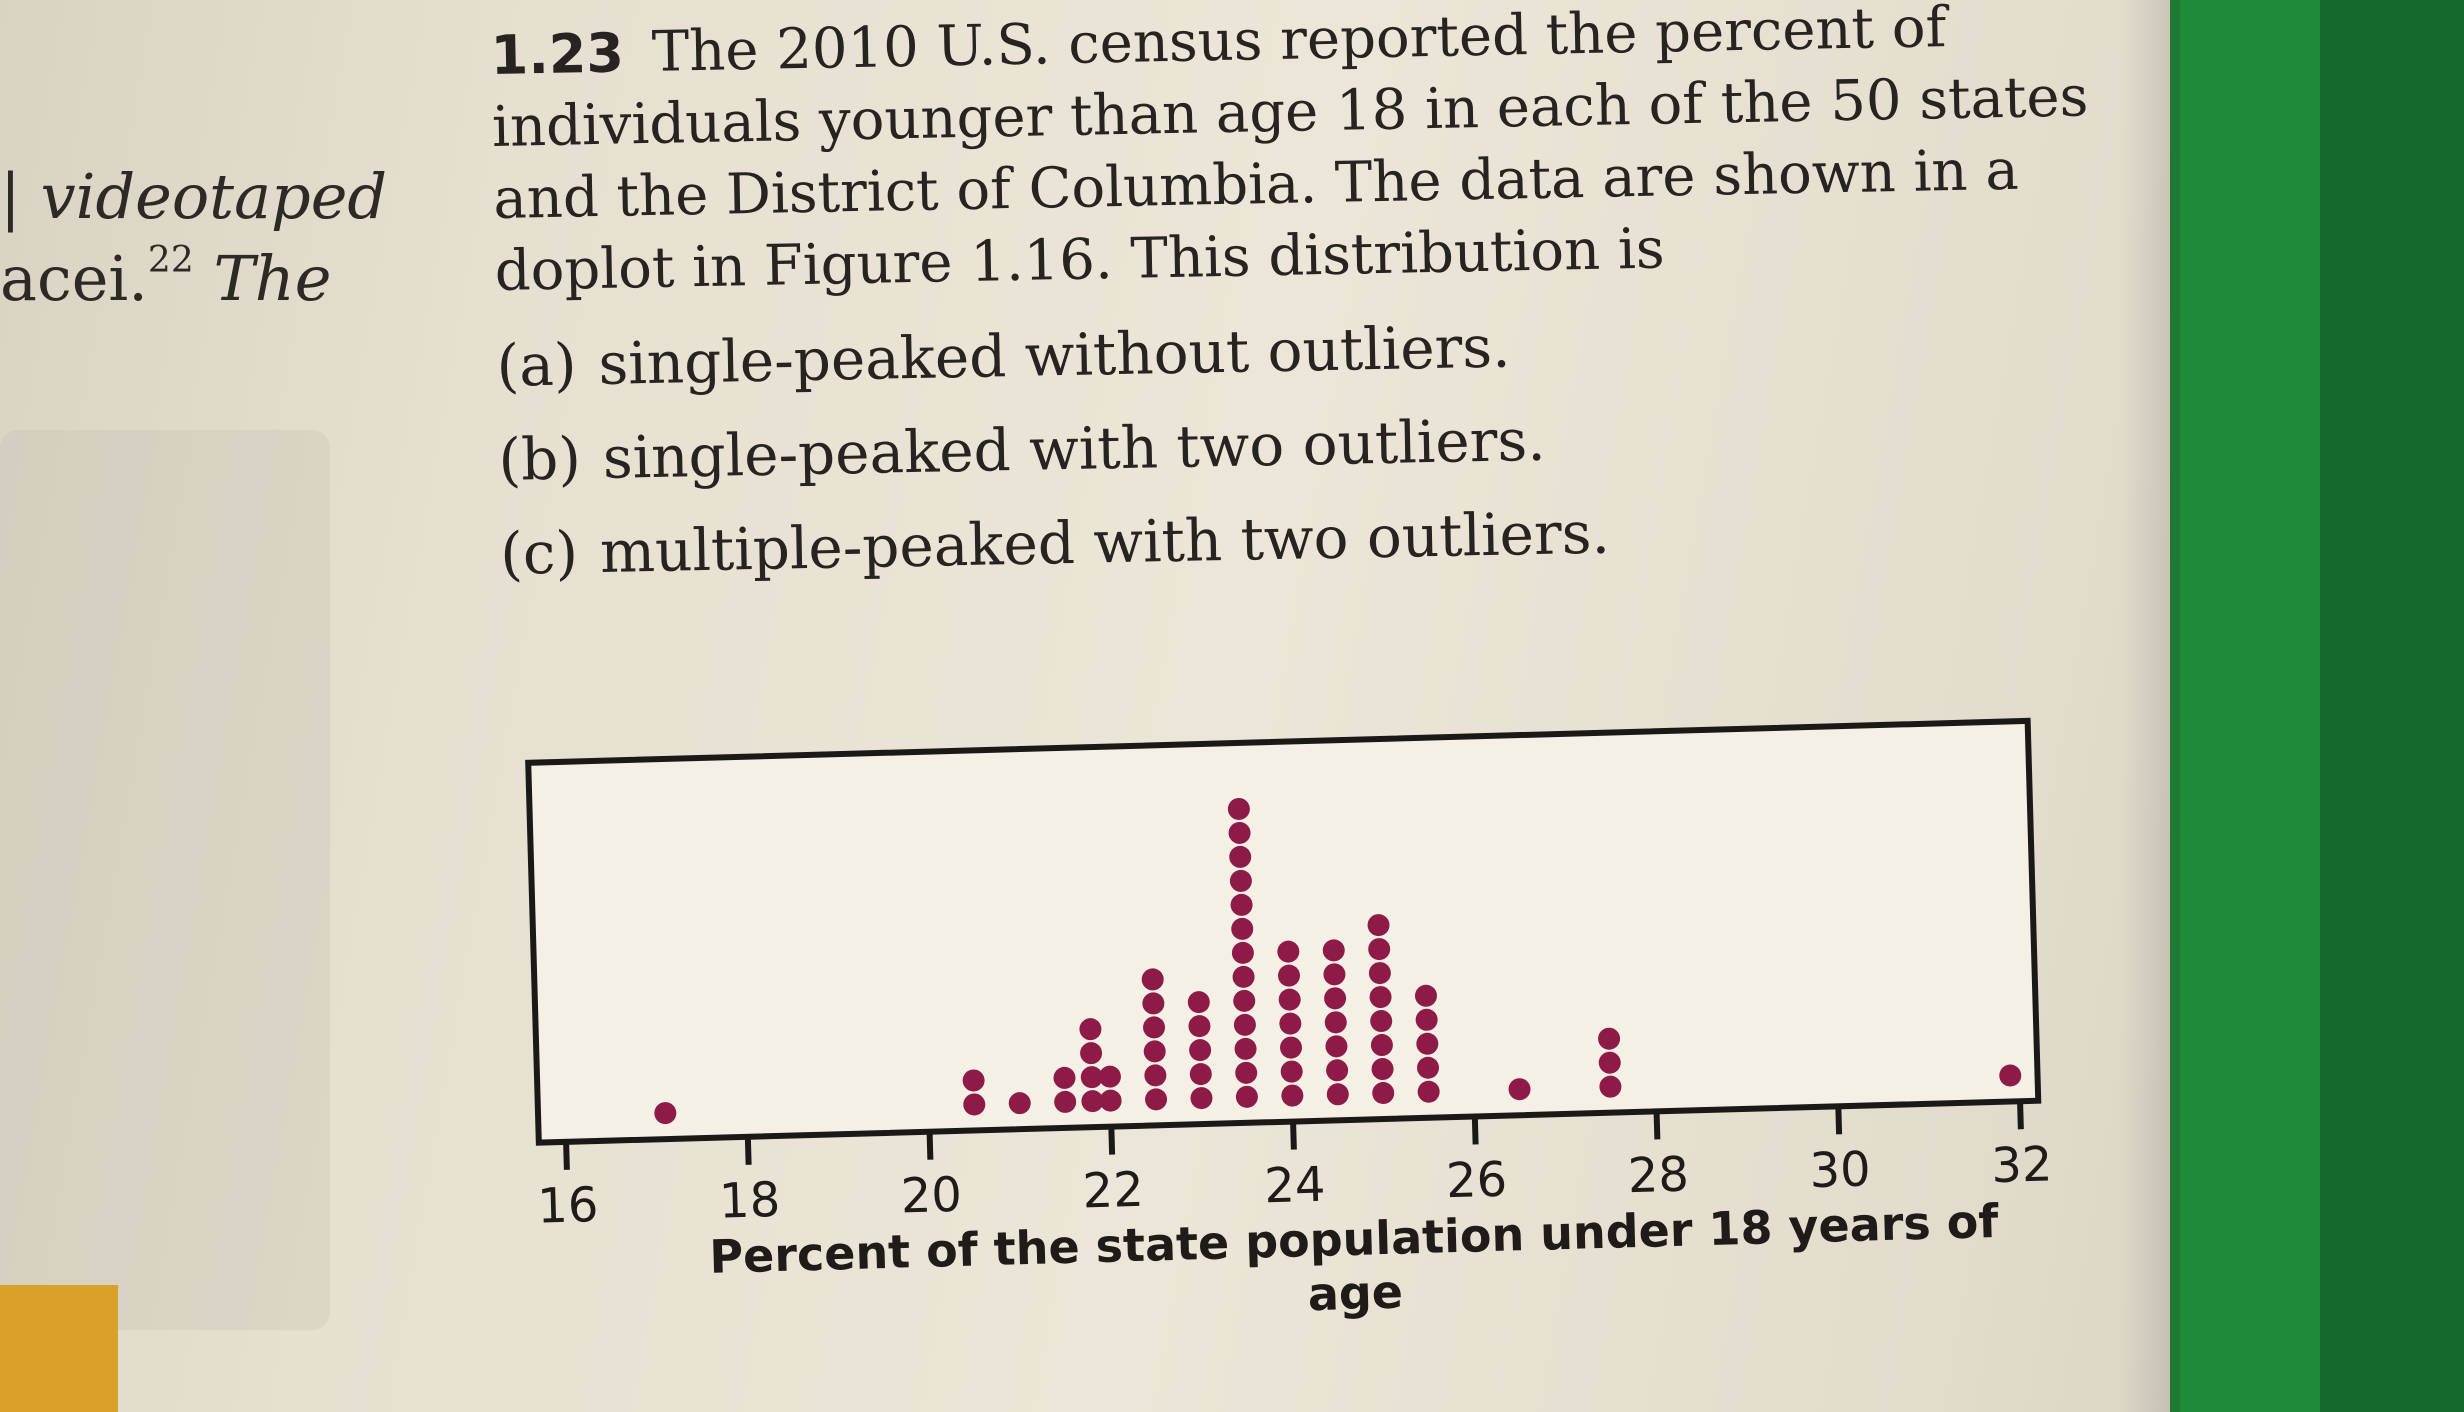 This screenshot has width=2464, height=1412. What do you see at coordinates (166, 277) in the screenshot?
I see `margin-text-line2: acei.22 The` at bounding box center [166, 277].